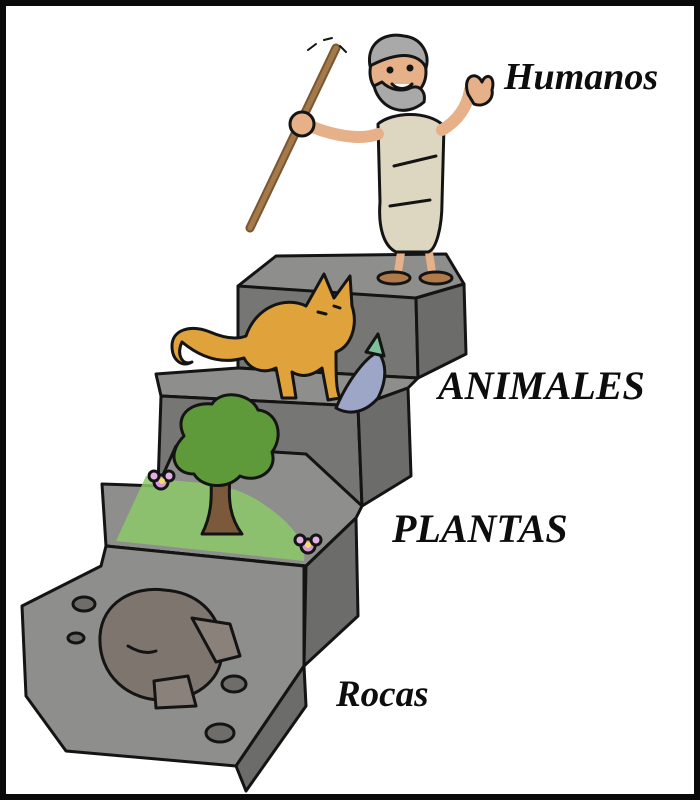  What do you see at coordinates (391, 159) in the screenshot?
I see `human-icon` at bounding box center [391, 159].